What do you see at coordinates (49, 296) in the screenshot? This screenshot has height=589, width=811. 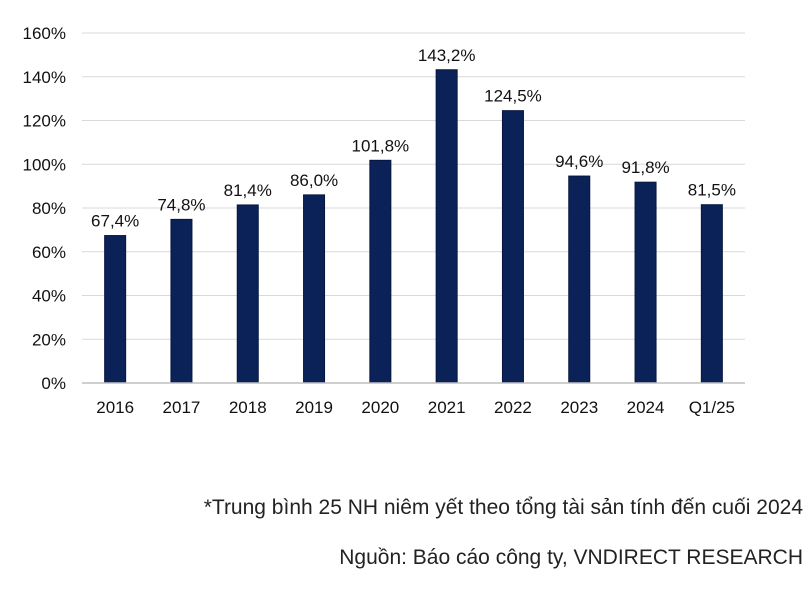 I see `y-tick-label: 40%` at bounding box center [49, 296].